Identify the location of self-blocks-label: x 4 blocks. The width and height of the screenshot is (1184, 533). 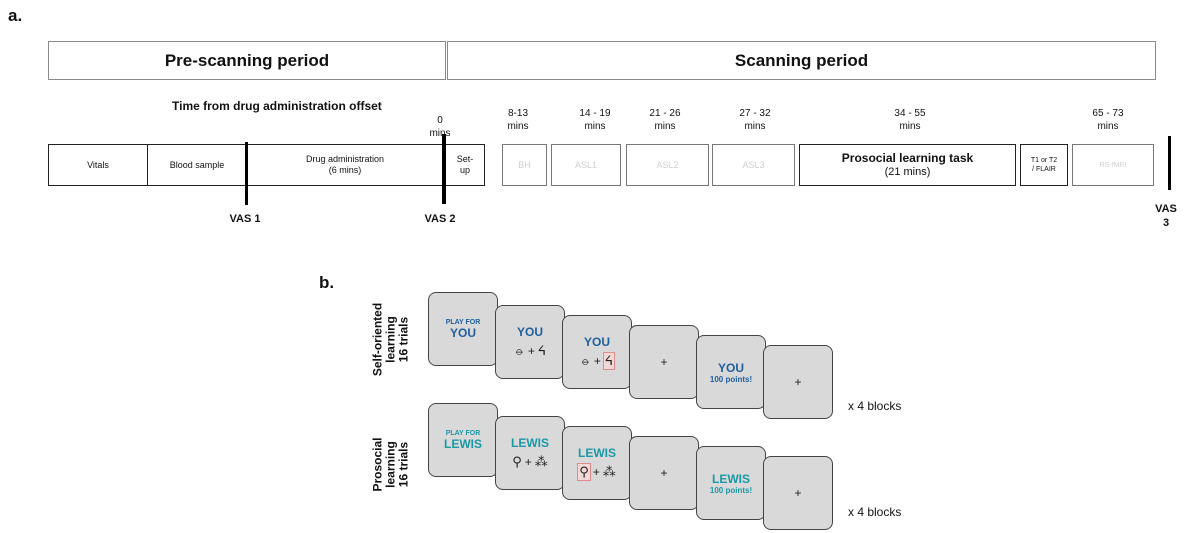
(875, 406).